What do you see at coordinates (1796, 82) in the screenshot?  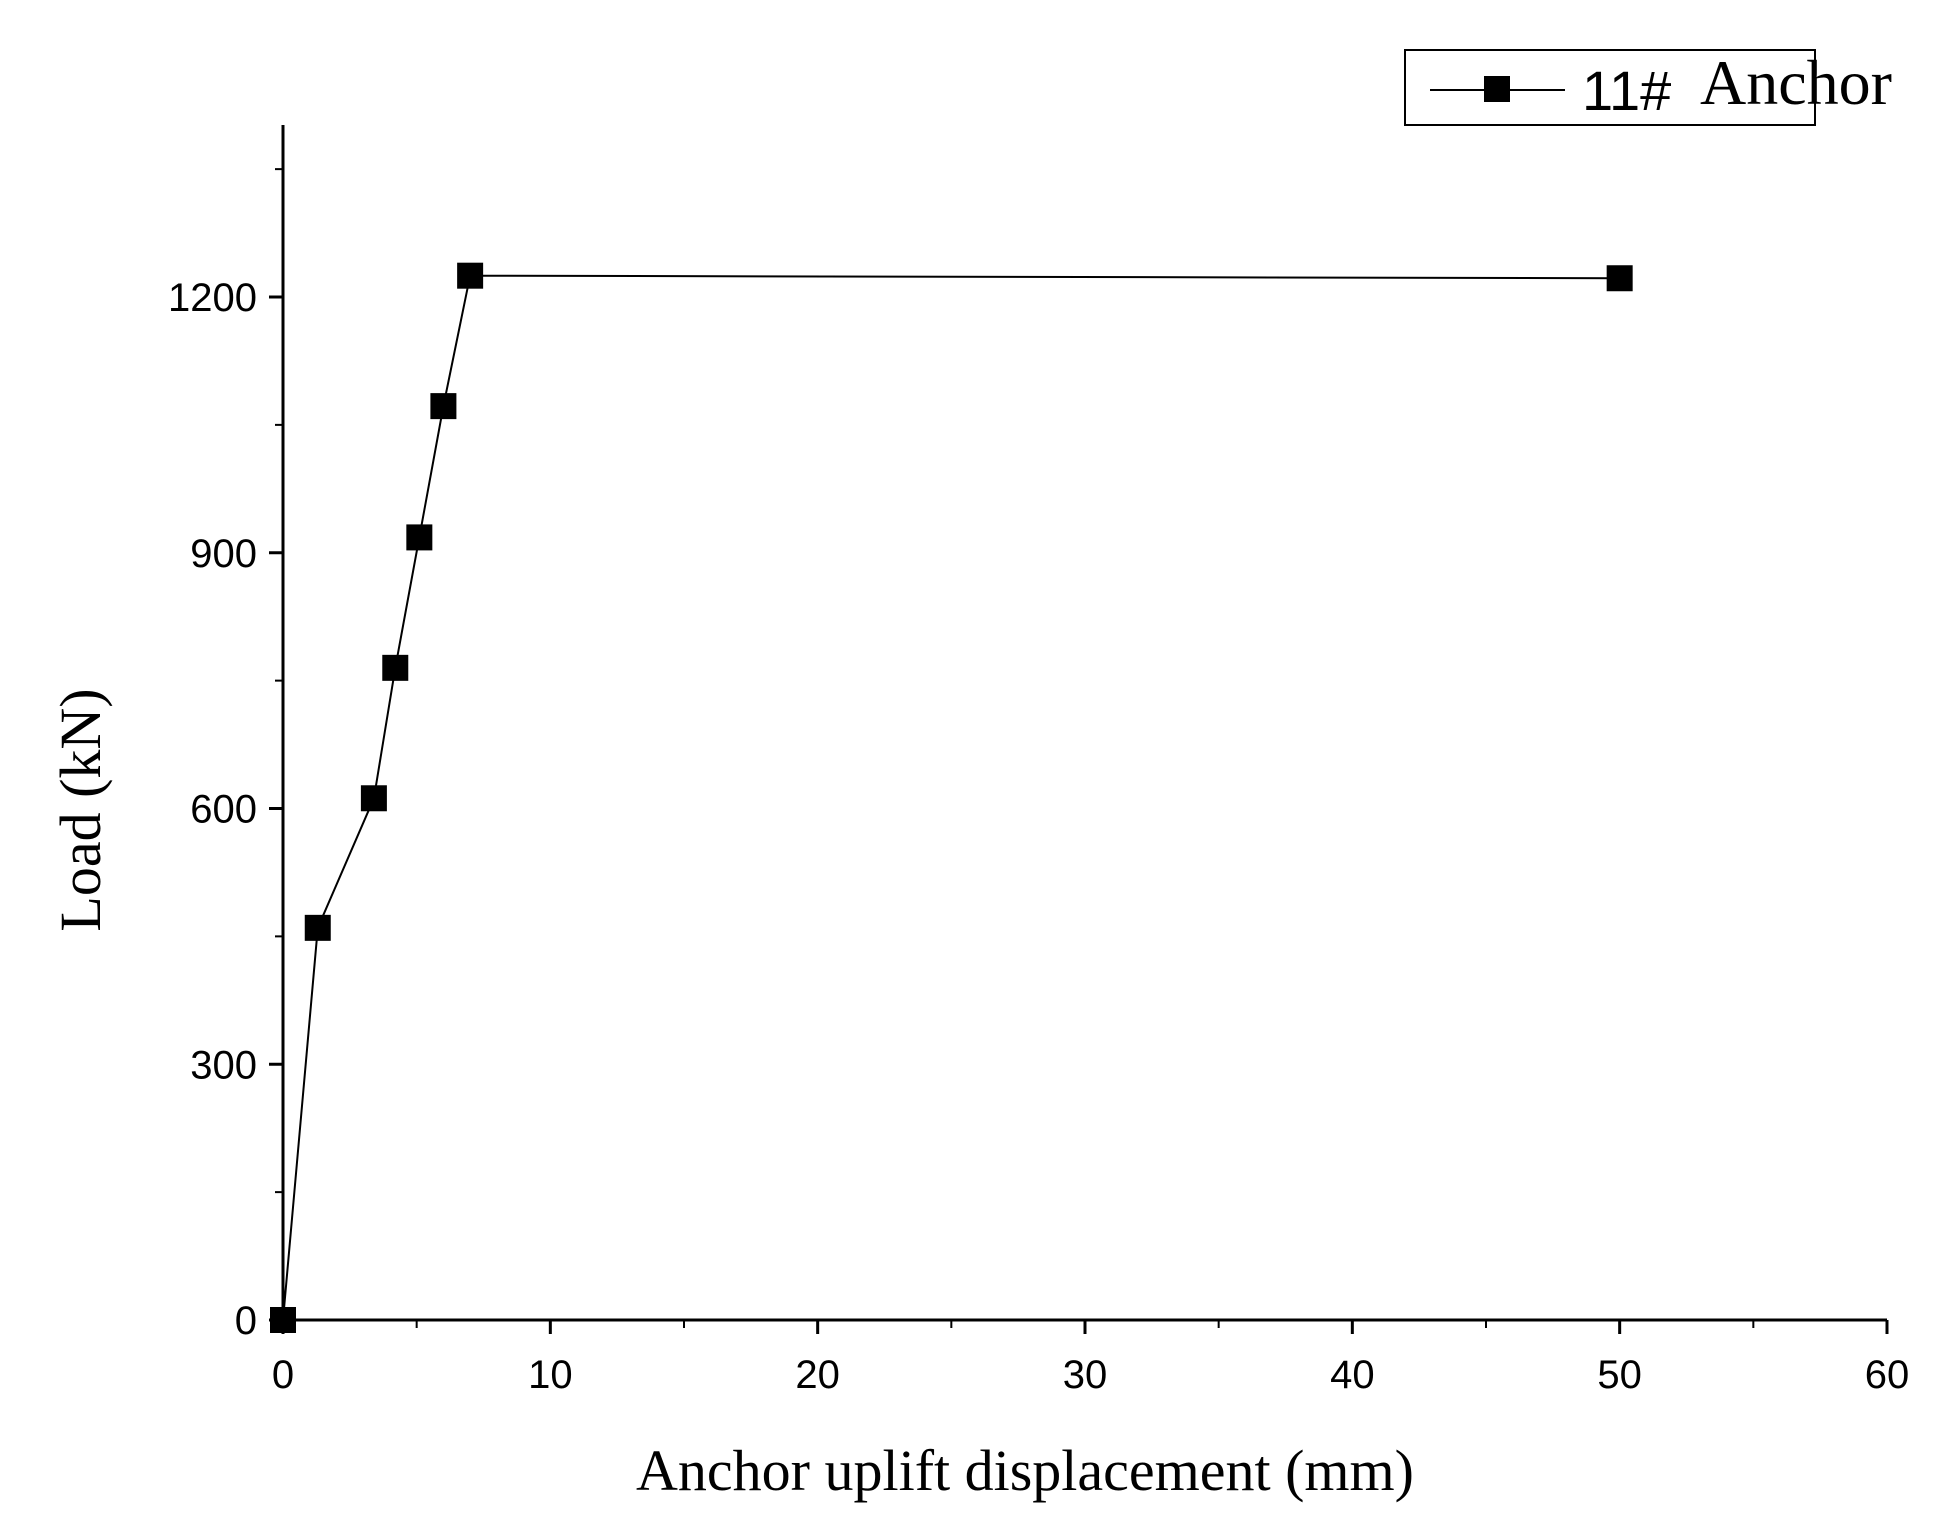 I see `legend-label-word: Anchor` at bounding box center [1796, 82].